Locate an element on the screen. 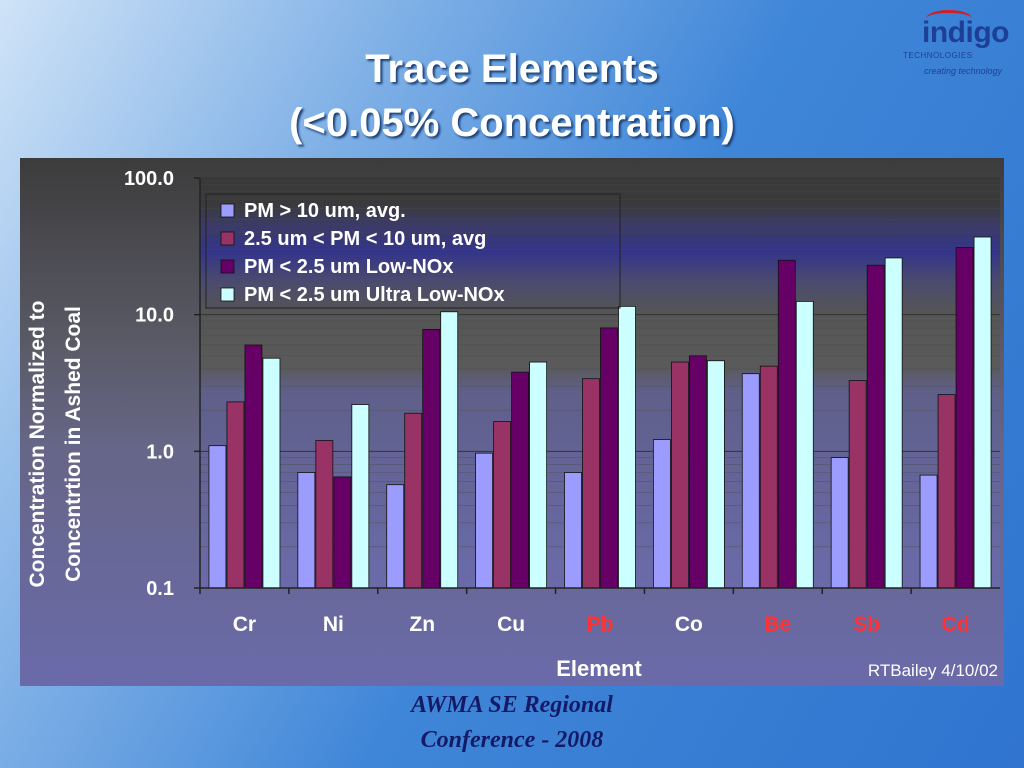 Image resolution: width=1024 pixels, height=768 pixels. x-tick-label: Ni is located at coordinates (333, 624).